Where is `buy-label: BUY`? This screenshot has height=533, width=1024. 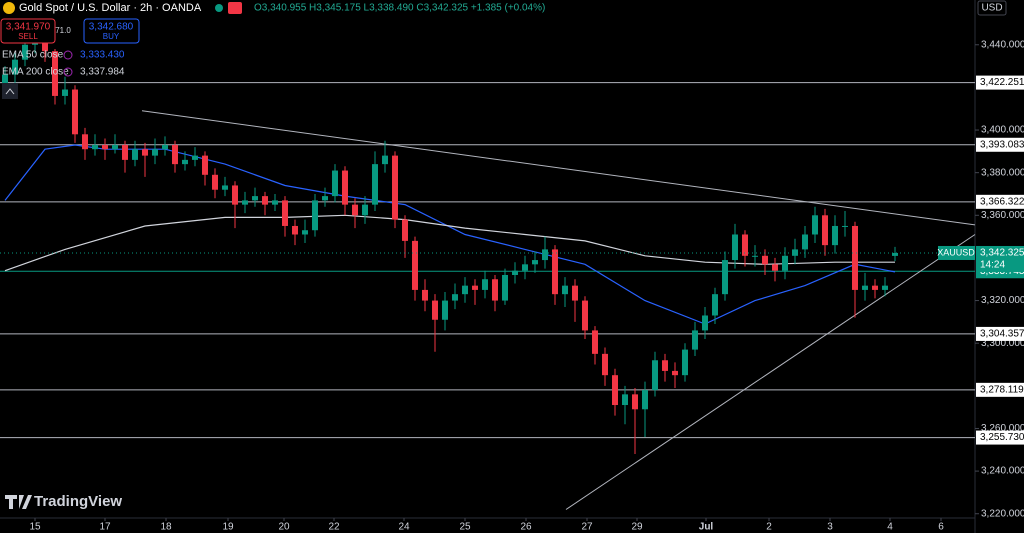
buy-label: BUY is located at coordinates (111, 36).